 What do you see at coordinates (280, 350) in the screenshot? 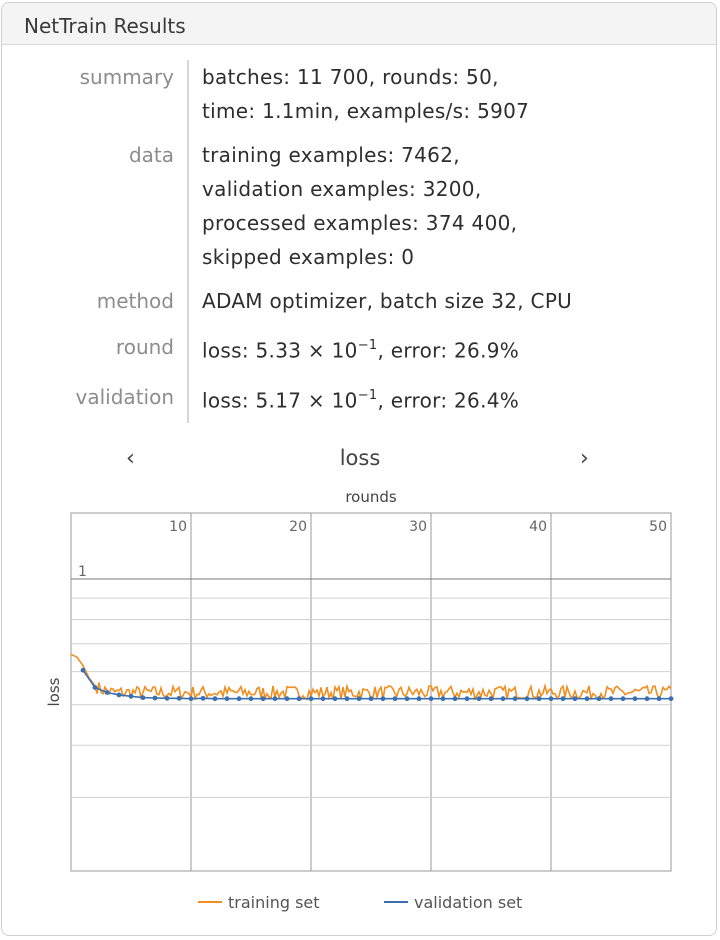
I see `round-loss-text: loss: 5.33 × 10` at bounding box center [280, 350].